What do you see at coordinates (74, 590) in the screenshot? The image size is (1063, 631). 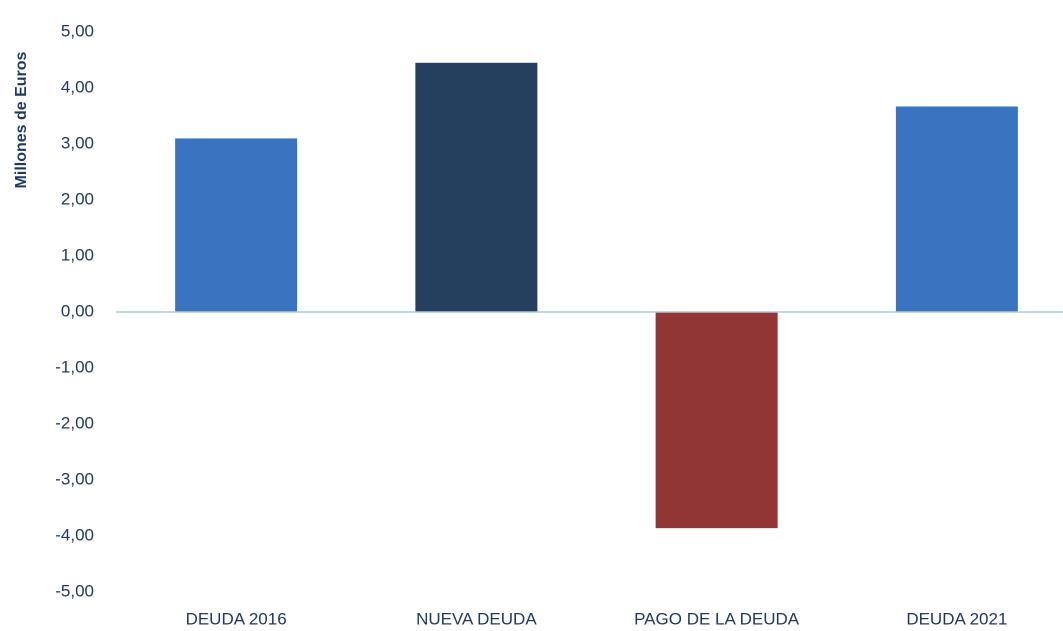 I see `y-tick-label: -5,00` at bounding box center [74, 590].